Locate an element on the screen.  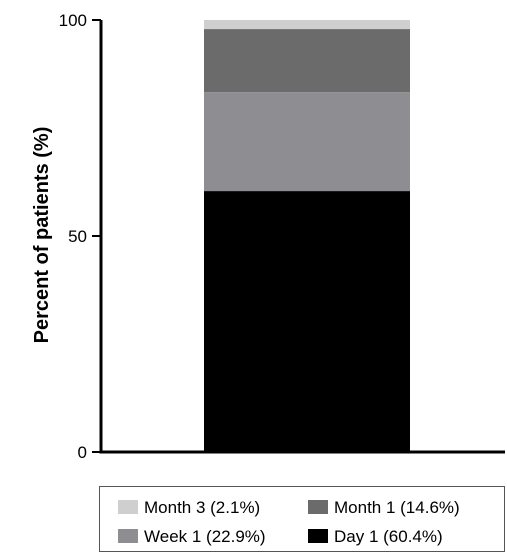
legend-item-month-3: Month 3 (2.1%) is located at coordinates (189, 508).